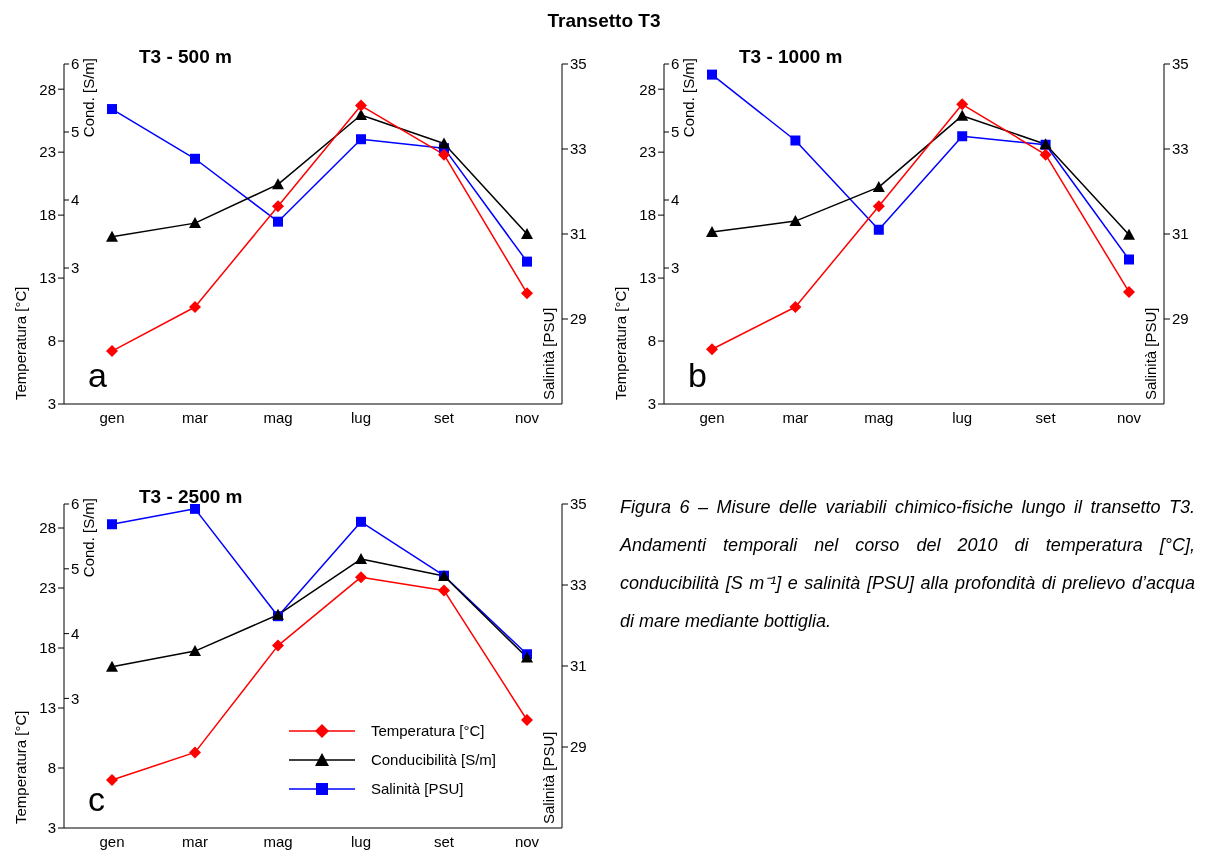 Image resolution: width=1208 pixels, height=858 pixels. I want to click on y-tick-label: 8, so click(51, 768).